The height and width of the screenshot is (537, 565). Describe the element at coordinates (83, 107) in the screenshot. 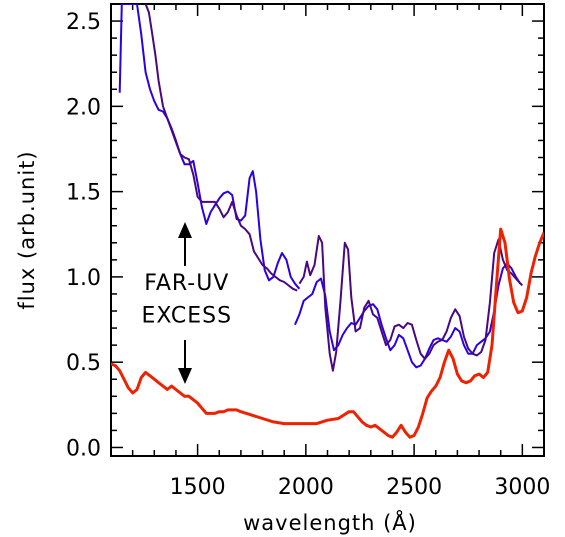

I see `y-tick-label: 2.0` at that location.